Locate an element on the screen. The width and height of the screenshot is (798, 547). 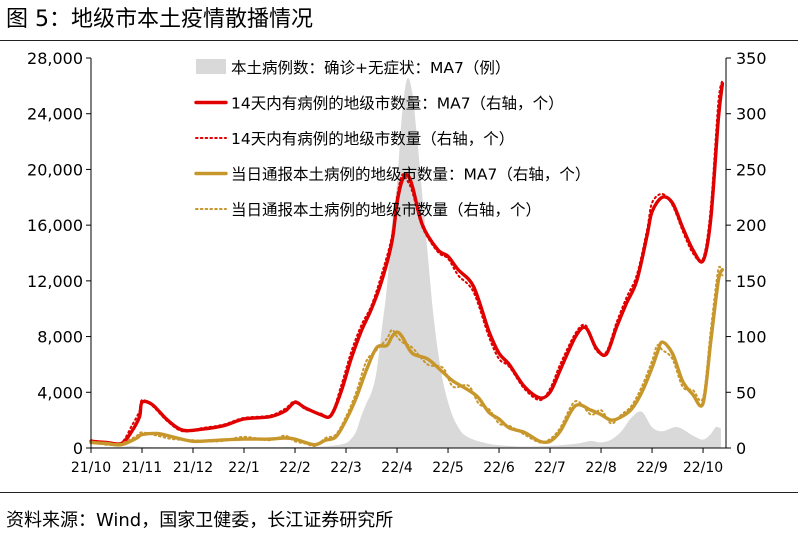
left-tick-label: 4,000 is located at coordinates (60, 392).